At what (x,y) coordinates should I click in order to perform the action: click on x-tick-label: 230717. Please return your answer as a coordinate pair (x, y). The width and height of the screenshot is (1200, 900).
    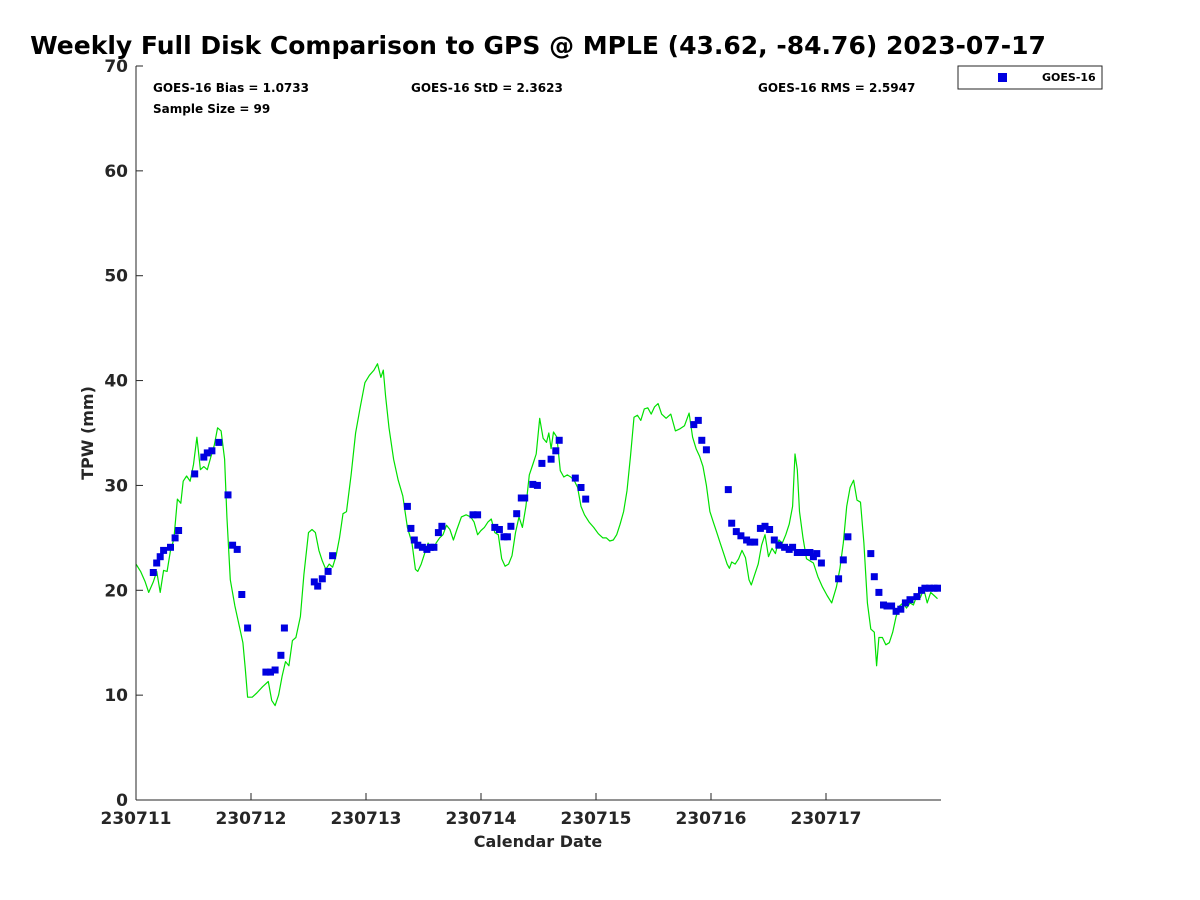
    Looking at the image, I should click on (826, 819).